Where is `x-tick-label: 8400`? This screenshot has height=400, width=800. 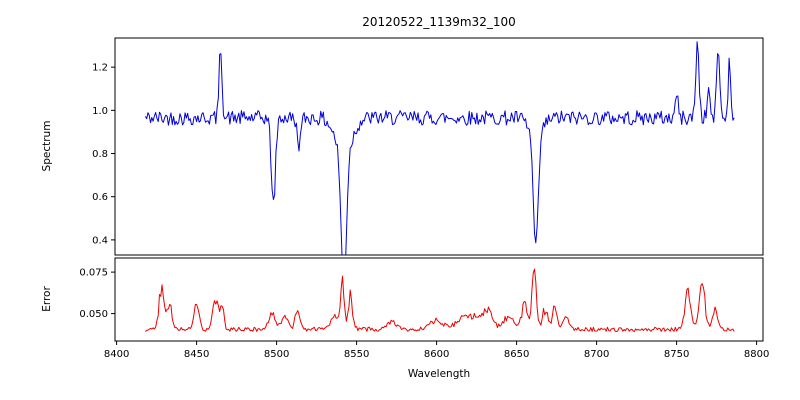 x-tick-label: 8400 is located at coordinates (116, 354).